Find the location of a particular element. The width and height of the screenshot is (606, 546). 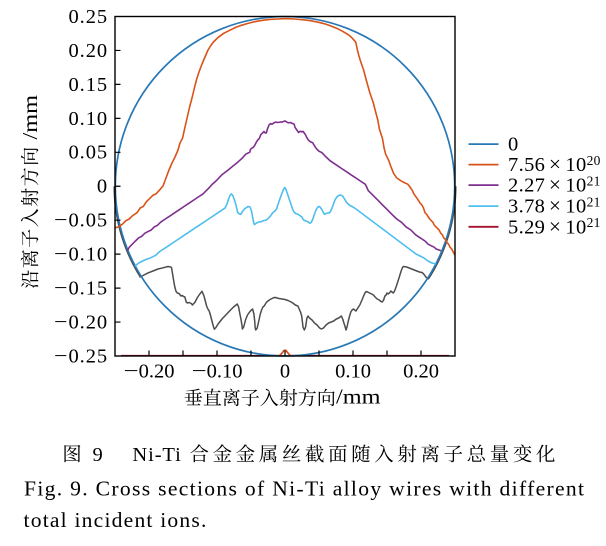

svg-text: −0.15 is located at coordinates (81, 289).